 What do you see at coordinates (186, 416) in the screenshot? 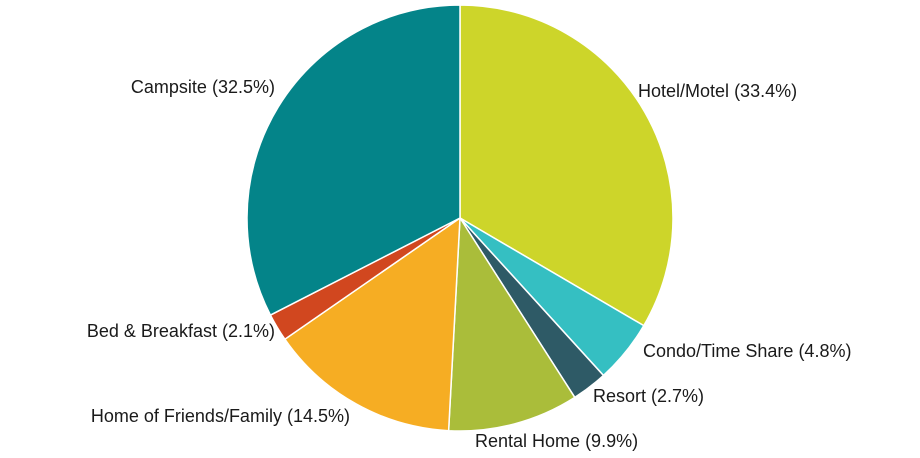
I see `slice-category: Home of Friends/Family` at bounding box center [186, 416].